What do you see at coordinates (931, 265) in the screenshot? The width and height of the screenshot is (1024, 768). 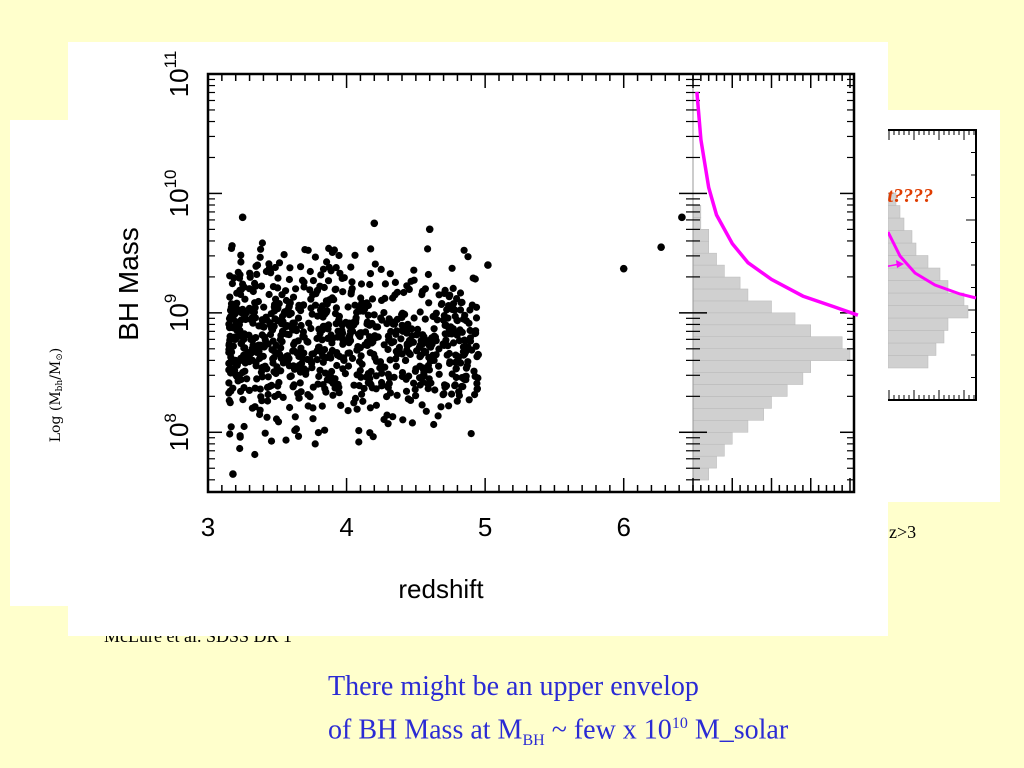 I see `background-envelope-curve` at bounding box center [931, 265].